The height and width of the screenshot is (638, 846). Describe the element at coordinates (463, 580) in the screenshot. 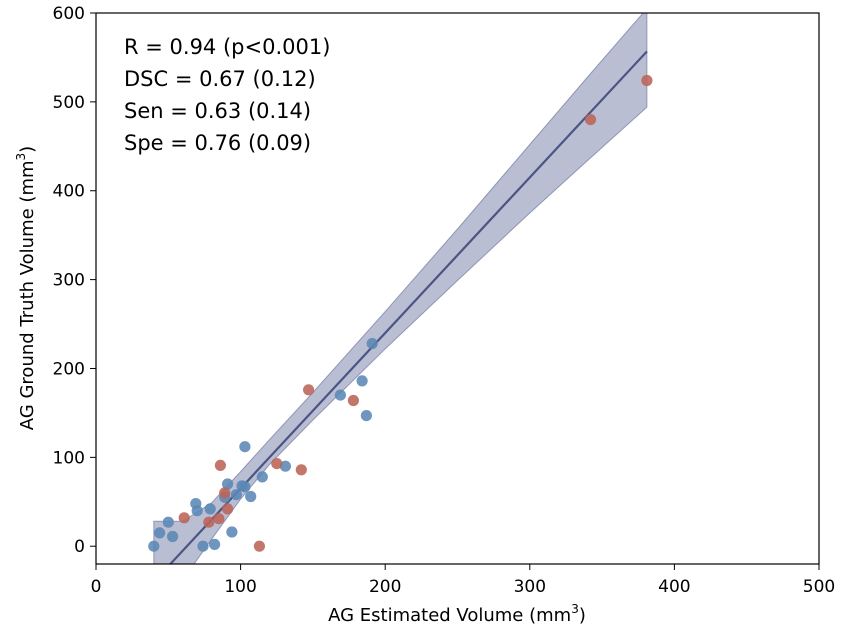

I see `x-axis-ticks: 0 100 200 300 400 500` at that location.